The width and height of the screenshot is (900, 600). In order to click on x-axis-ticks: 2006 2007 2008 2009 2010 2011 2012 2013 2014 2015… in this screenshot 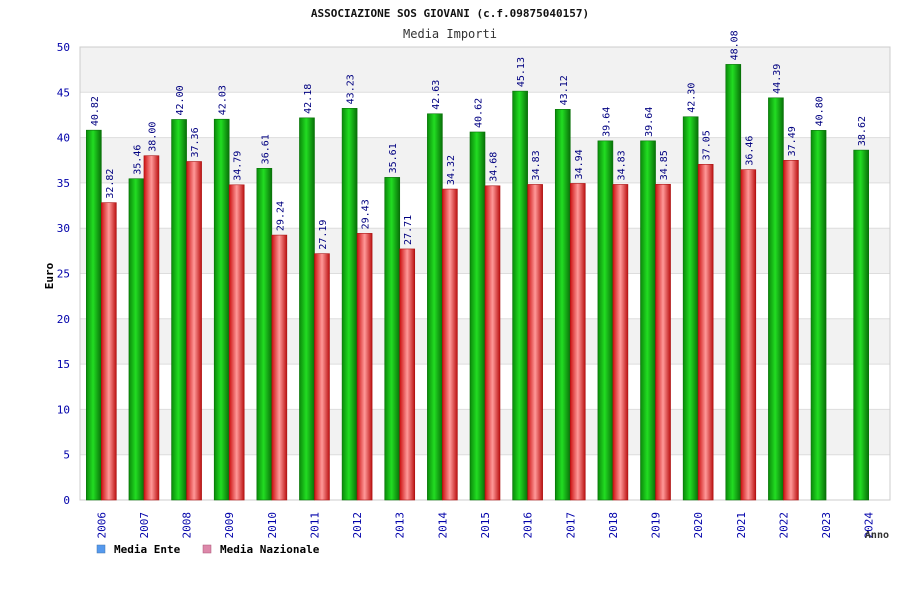, I will do `click(485, 525)`.